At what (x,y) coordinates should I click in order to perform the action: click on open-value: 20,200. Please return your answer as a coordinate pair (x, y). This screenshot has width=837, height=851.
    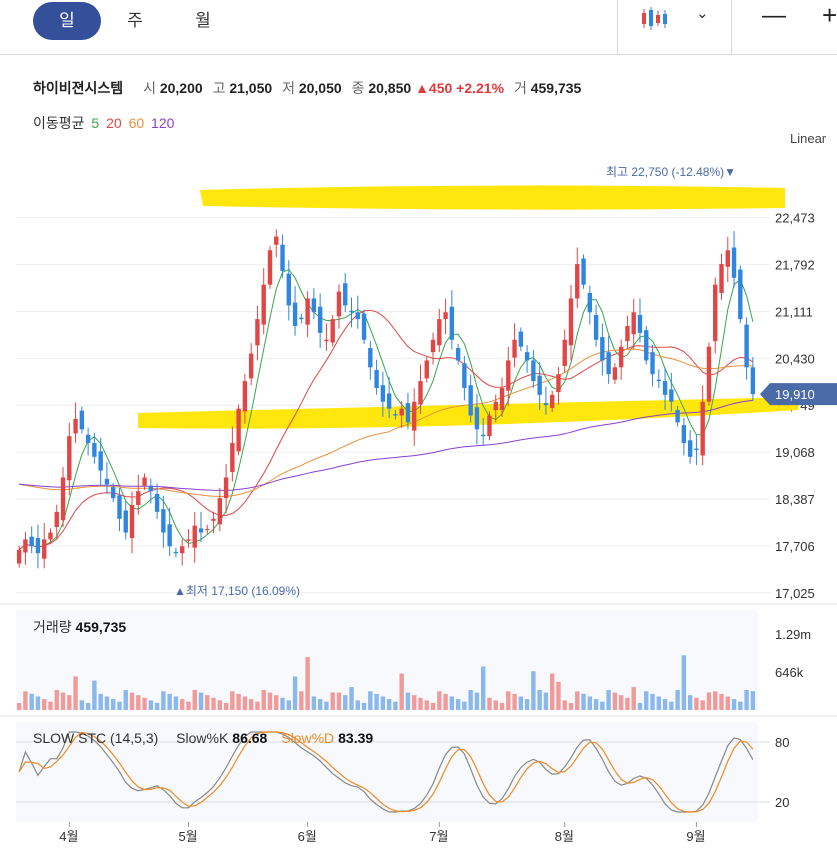
    Looking at the image, I should click on (181, 88).